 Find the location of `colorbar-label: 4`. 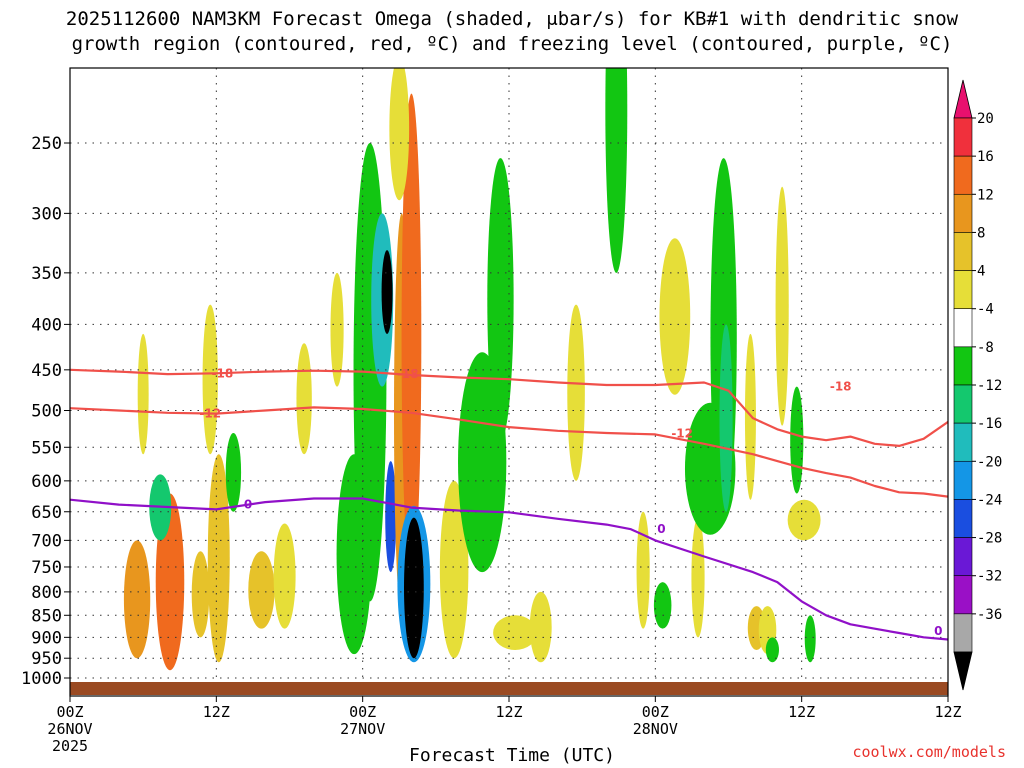

colorbar-label: 4 is located at coordinates (981, 272).